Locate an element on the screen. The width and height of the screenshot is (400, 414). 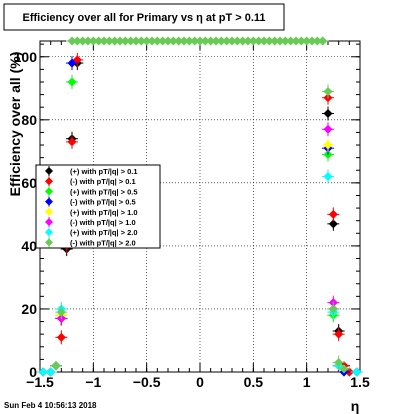
legend-entry: (-) with pT/|q| > 2.0 is located at coordinates (90, 242).